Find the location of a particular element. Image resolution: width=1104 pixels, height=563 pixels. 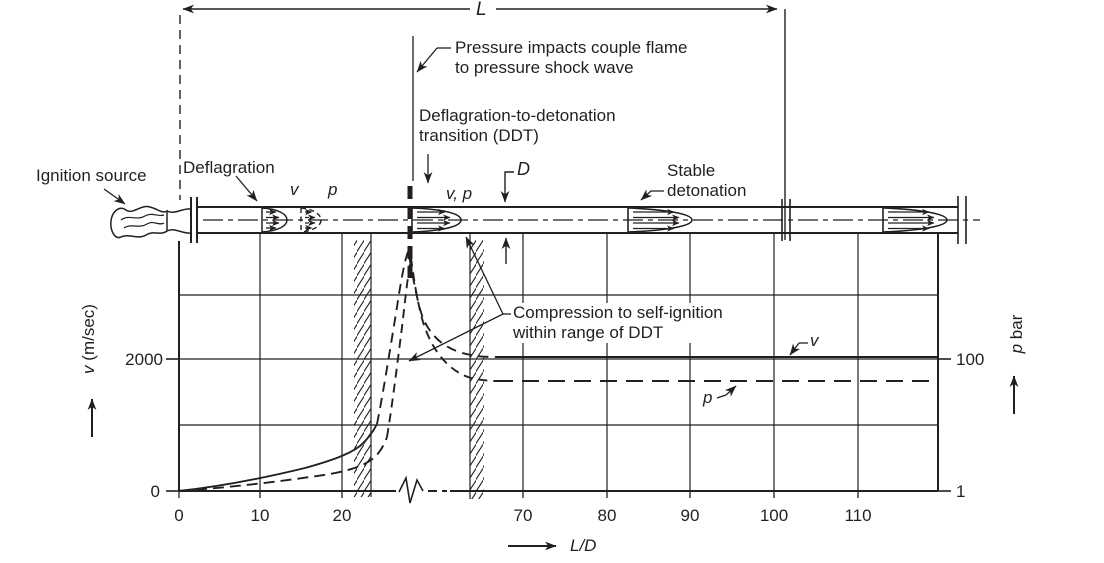

y-right-tick-100: 100 is located at coordinates (970, 359).